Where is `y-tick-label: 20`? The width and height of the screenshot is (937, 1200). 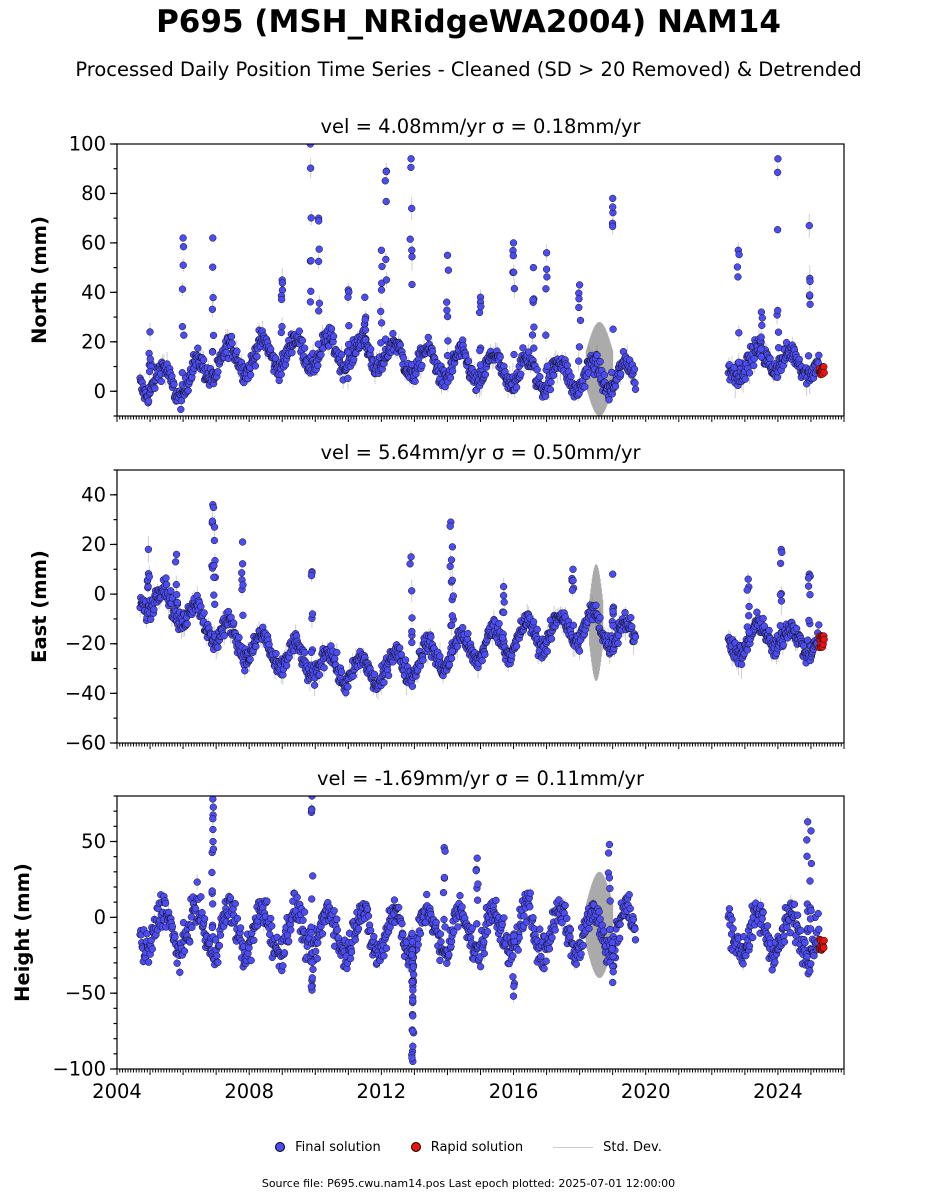 y-tick-label: 20 is located at coordinates (93, 341).